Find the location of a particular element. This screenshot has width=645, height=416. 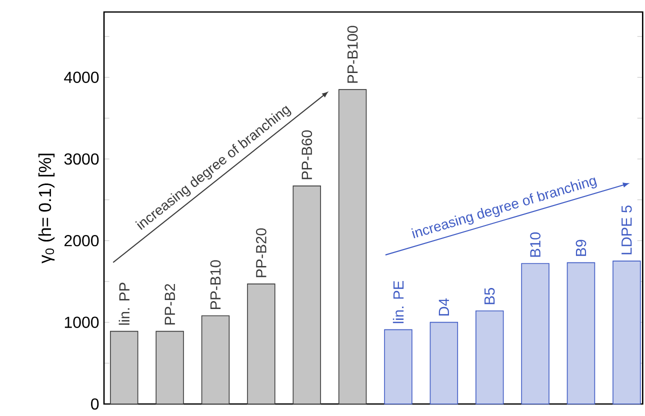

y-tick-label: 0 is located at coordinates (95, 404).